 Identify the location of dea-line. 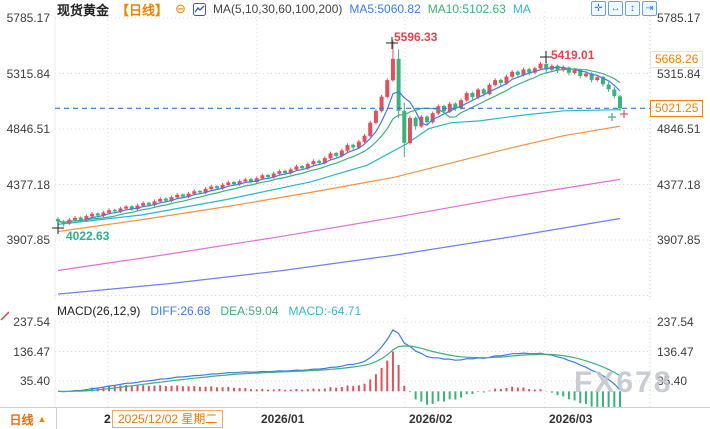
(339, 368).